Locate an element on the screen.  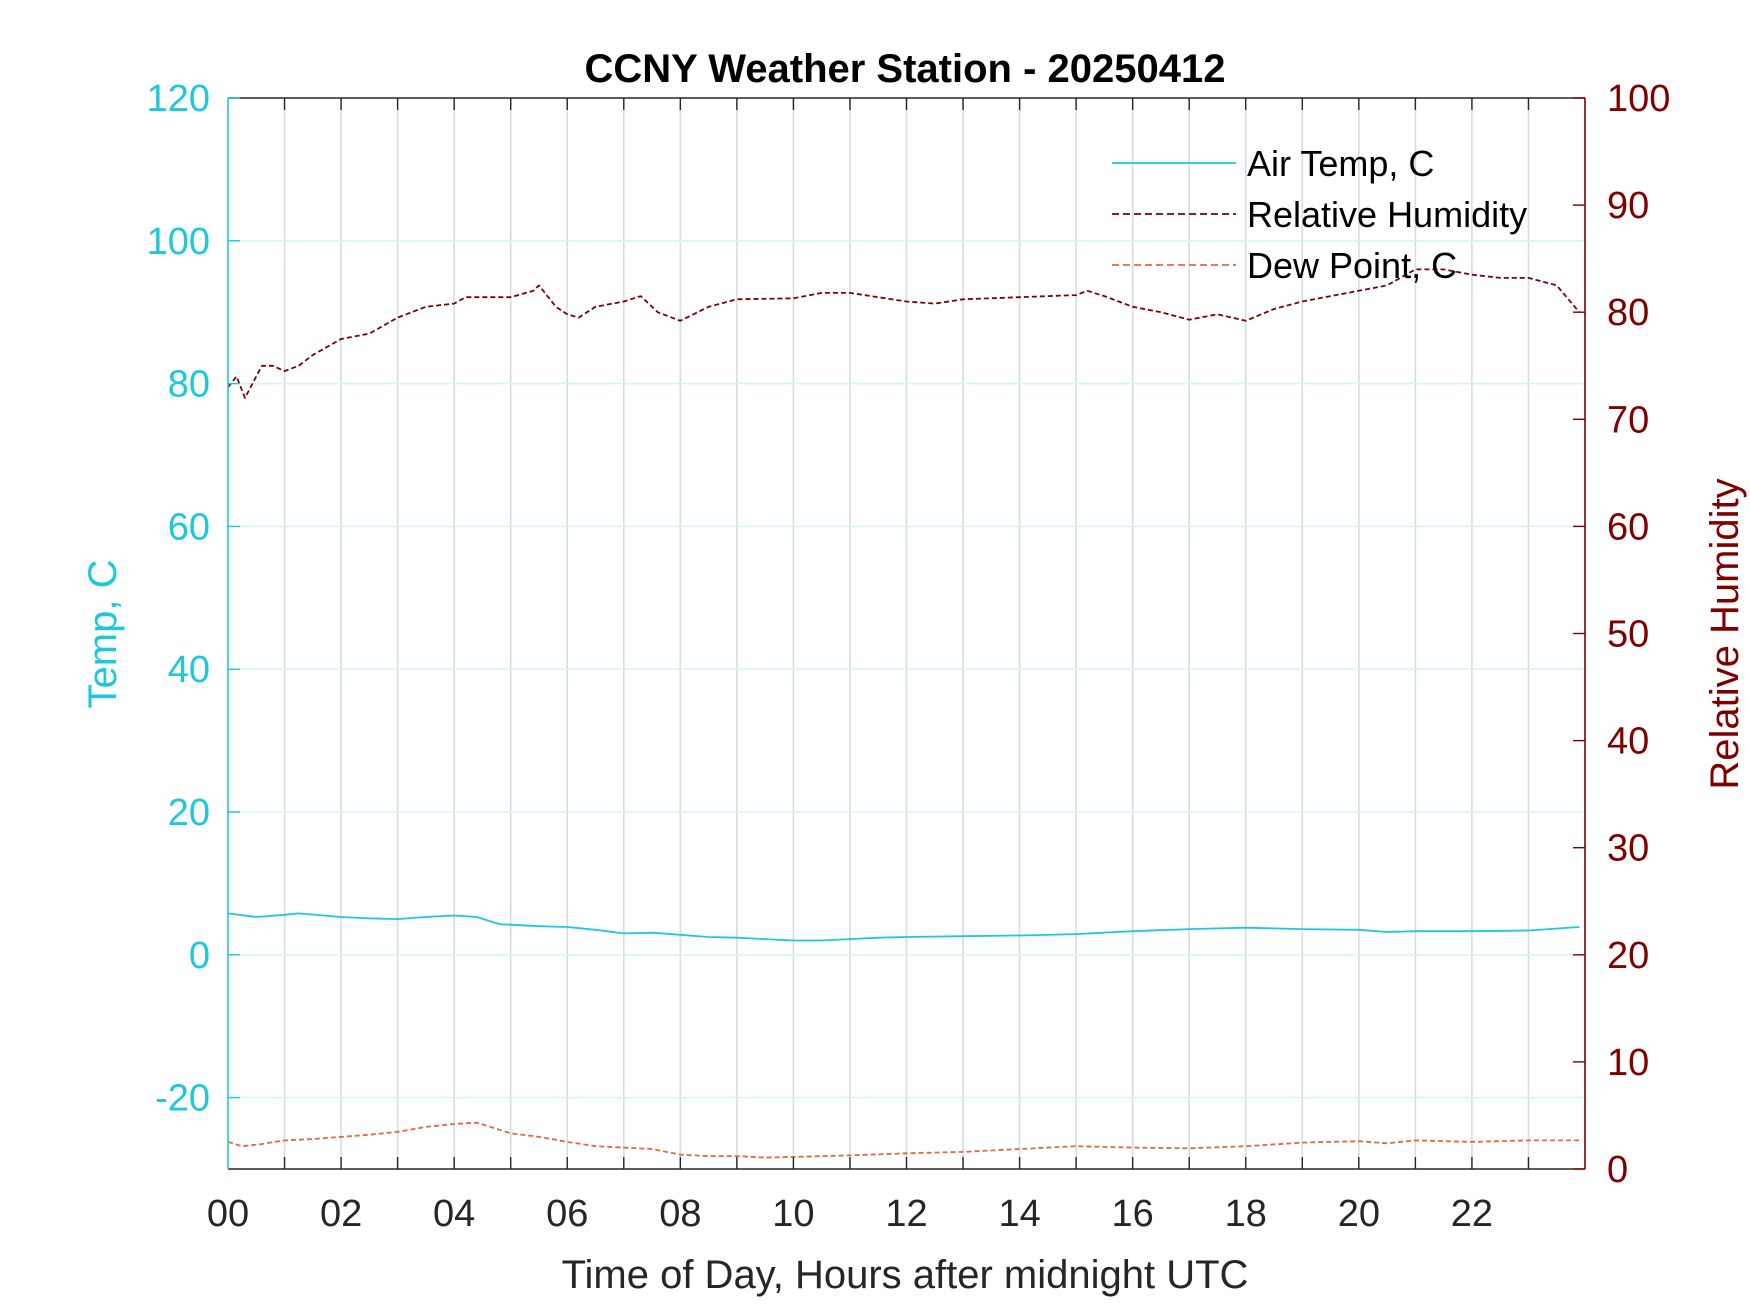
x-tick-label: 06 is located at coordinates (567, 1214).